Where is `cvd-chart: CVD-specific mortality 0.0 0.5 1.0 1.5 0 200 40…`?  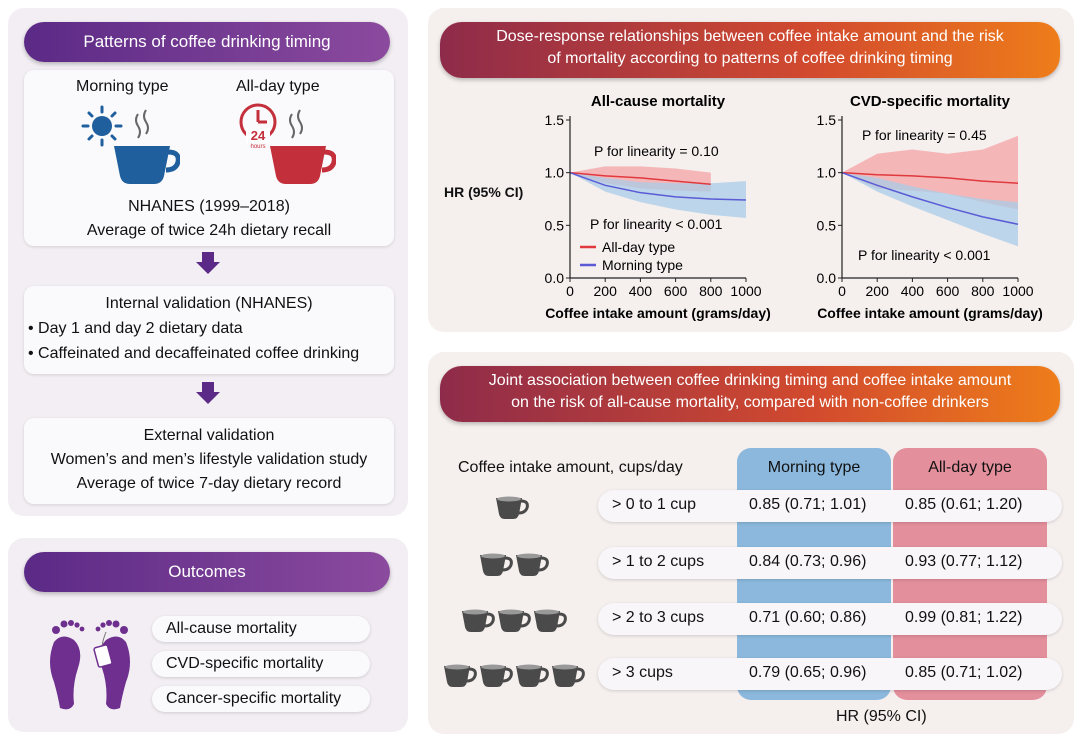 cvd-chart: CVD-specific mortality 0.0 0.5 1.0 1.5 0 200 40… is located at coordinates (930, 207).